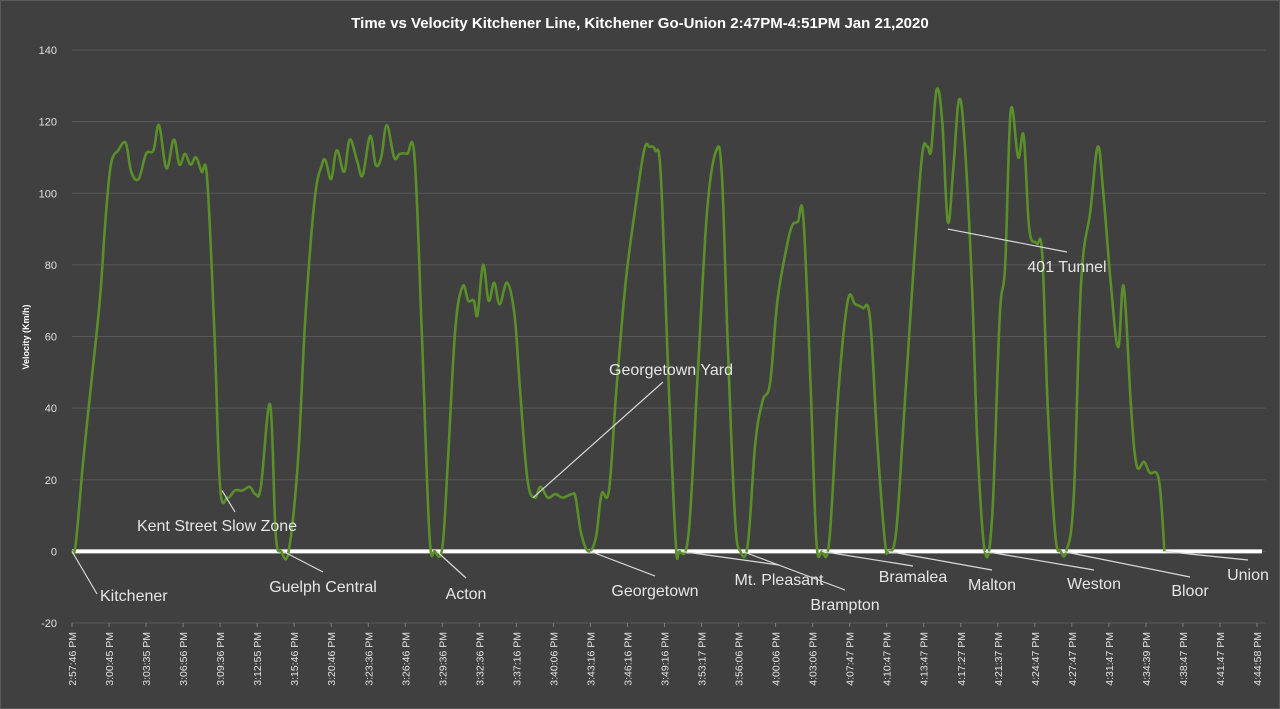 This screenshot has height=709, width=1280. I want to click on x-tick-label: 4:41:47 PM, so click(1221, 659).